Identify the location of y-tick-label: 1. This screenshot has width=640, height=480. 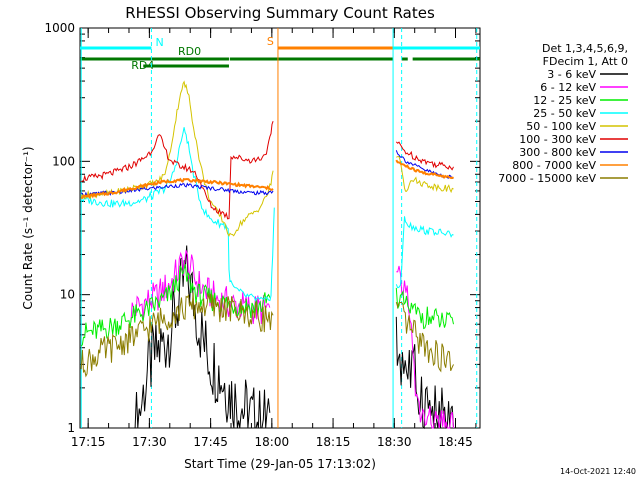
(71, 428).